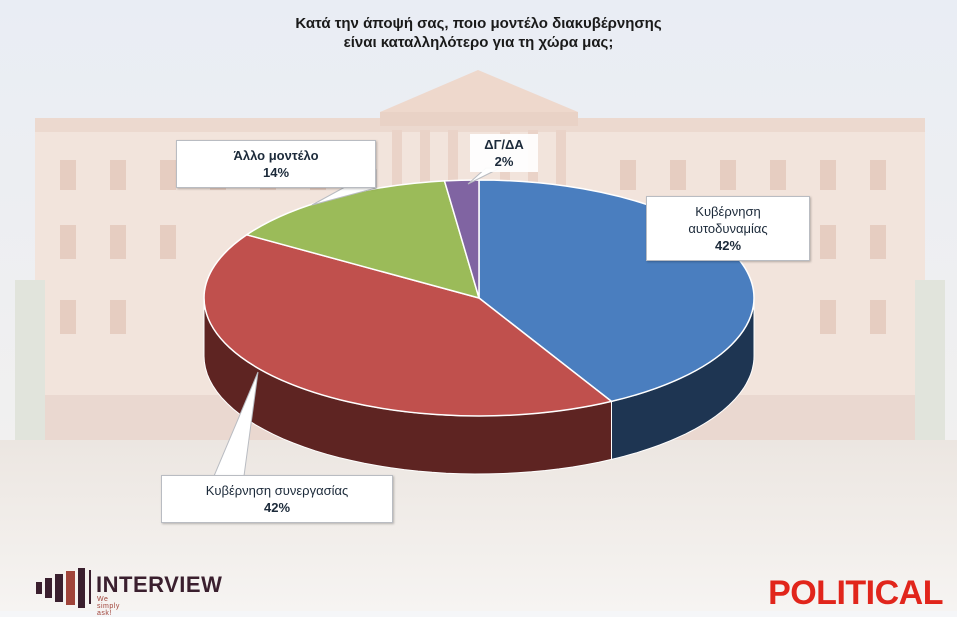 The height and width of the screenshot is (617, 957). What do you see at coordinates (478, 42) in the screenshot?
I see `chart-title-line-2: είναι καταλληλότερο για τη χώρα μας;` at bounding box center [478, 42].